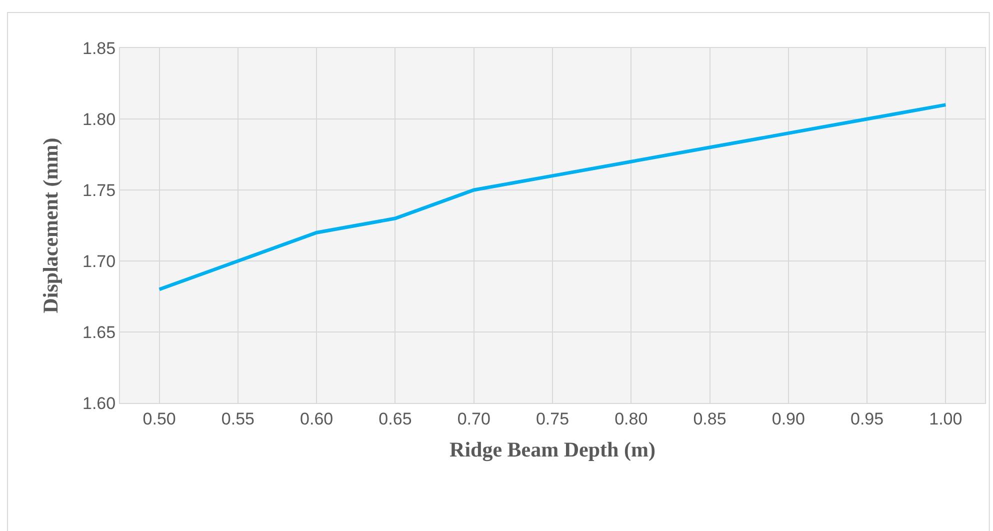  I want to click on x-tick-label: 0.75, so click(553, 418).